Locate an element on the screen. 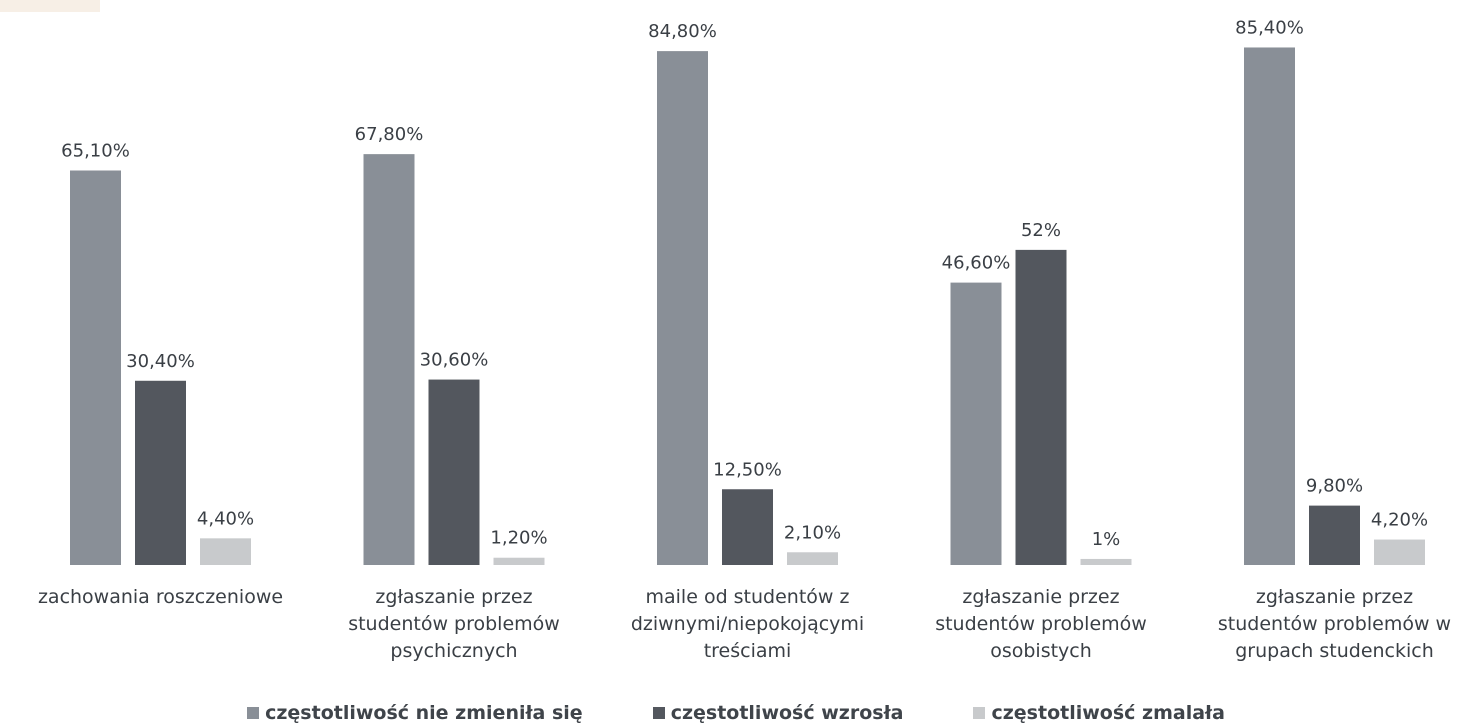 The width and height of the screenshot is (1472, 724). data-label-2-0: 84,80% is located at coordinates (682, 31).